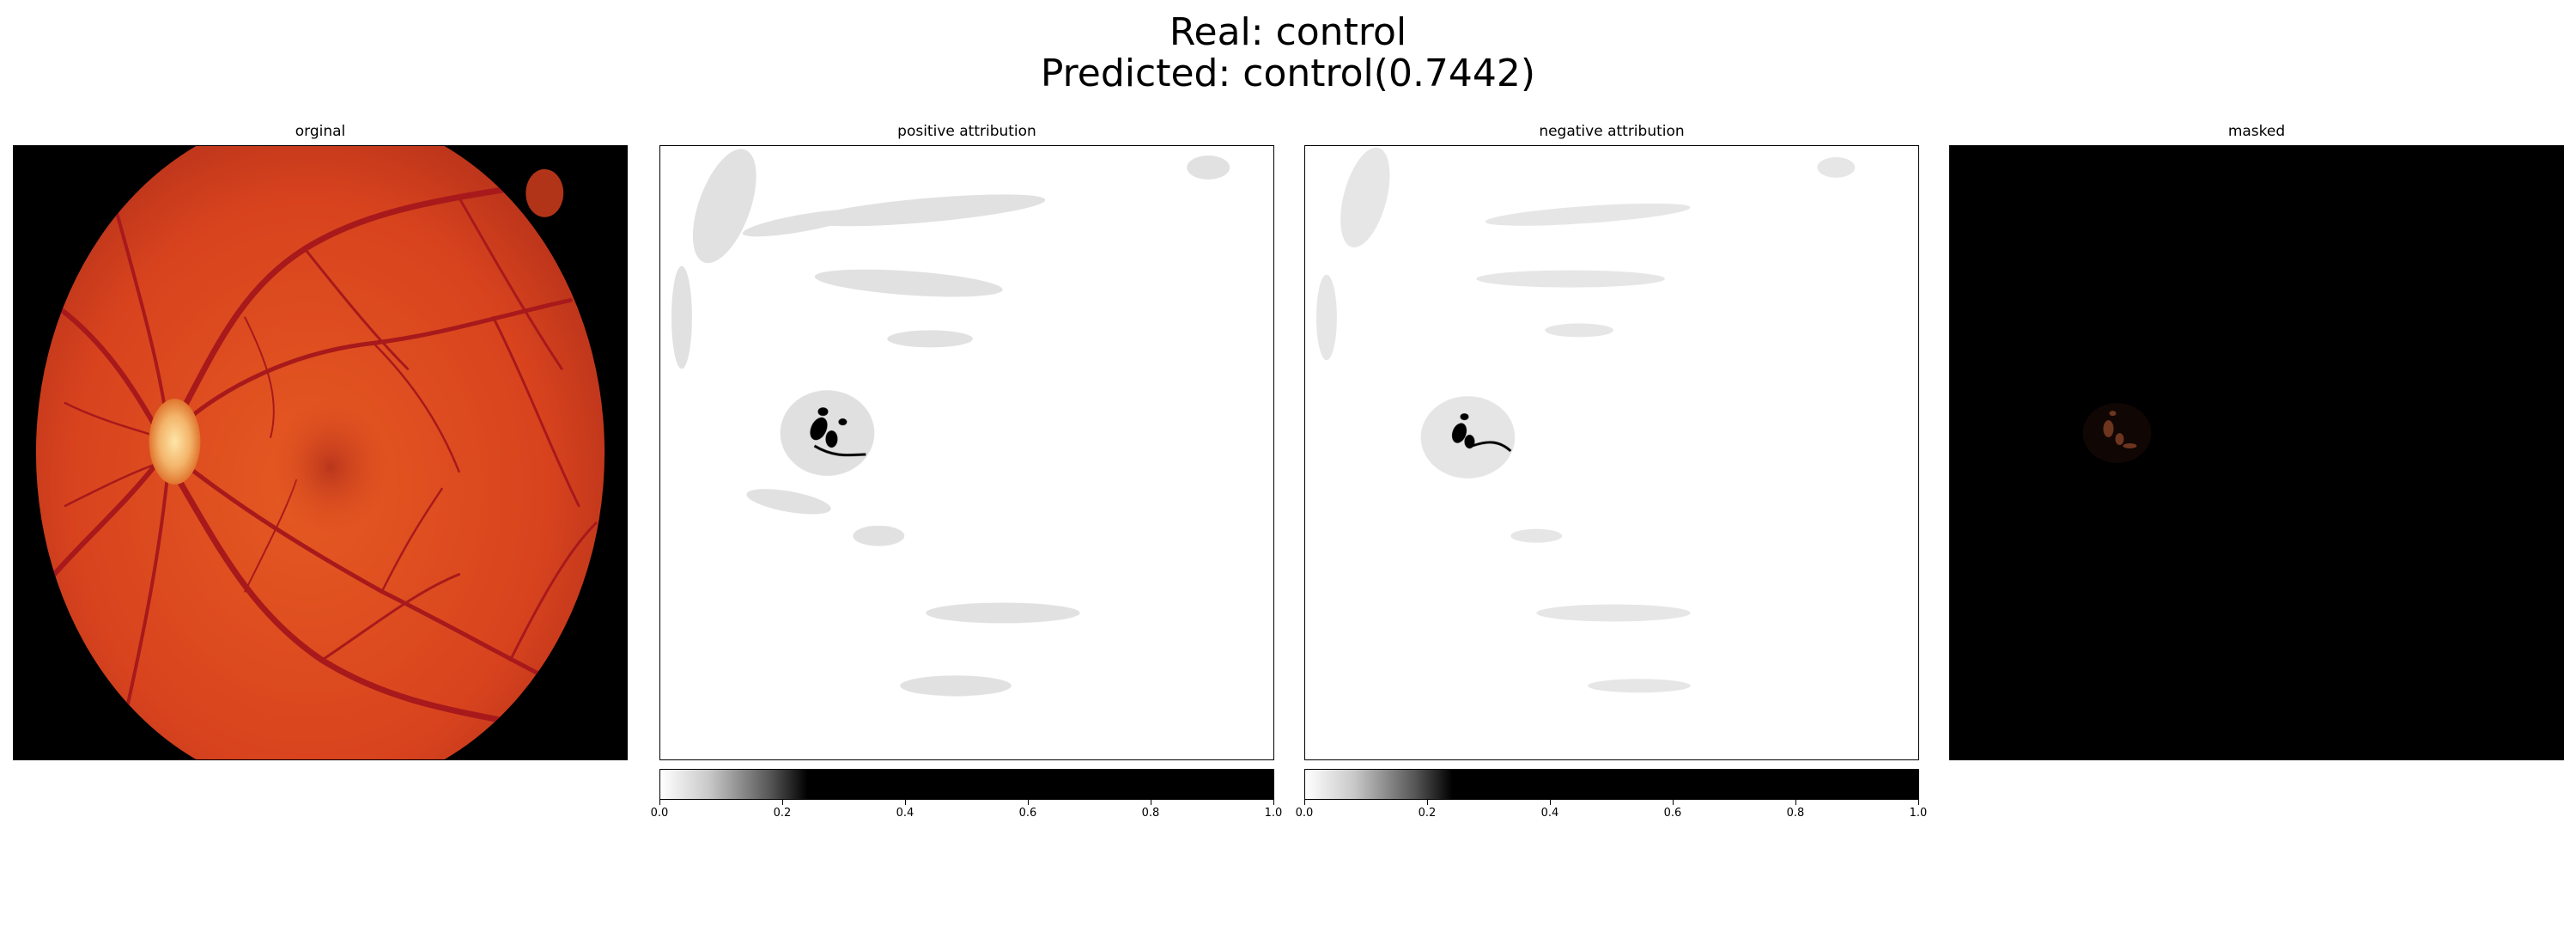 Image resolution: width=2576 pixels, height=945 pixels. What do you see at coordinates (951, 423) in the screenshot?
I see `positive-attribution-svg` at bounding box center [951, 423].